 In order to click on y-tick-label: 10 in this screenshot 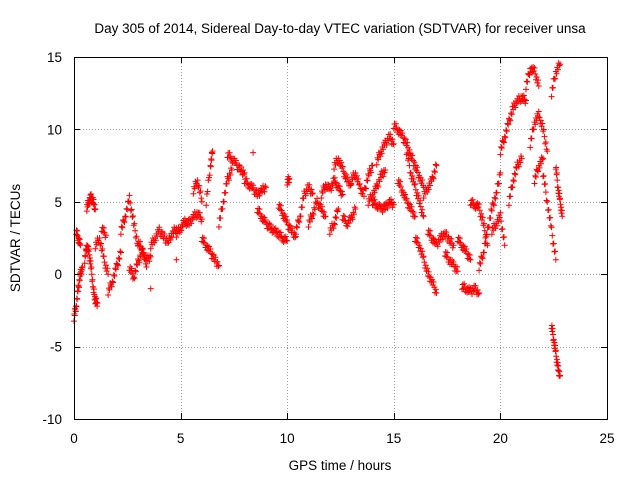, I will do `click(54, 129)`.